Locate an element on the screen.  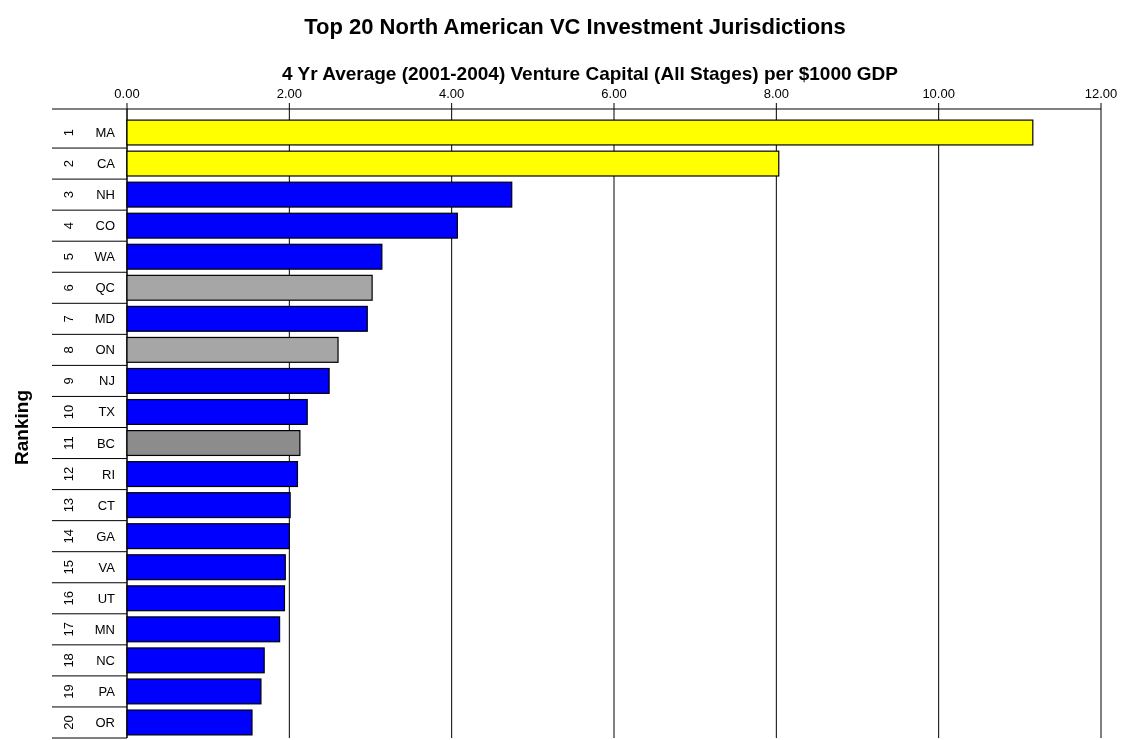
category-label: 18 NC is located at coordinates (87, 660).